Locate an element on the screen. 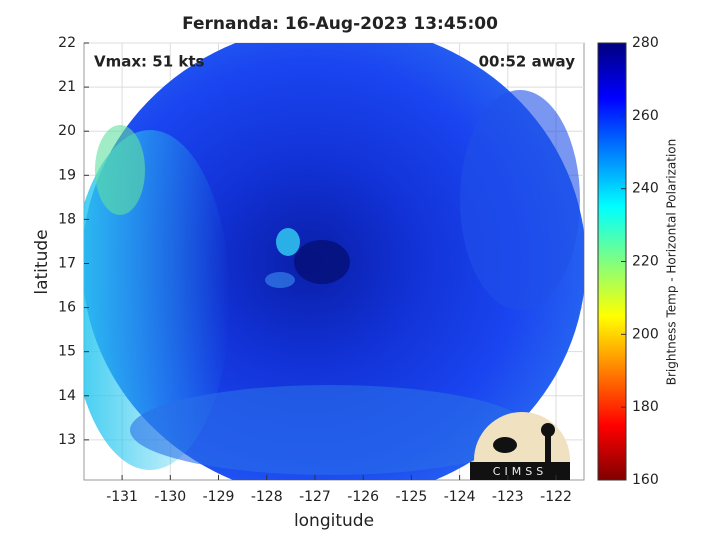  time-annotation: 00:52 away is located at coordinates (527, 62).